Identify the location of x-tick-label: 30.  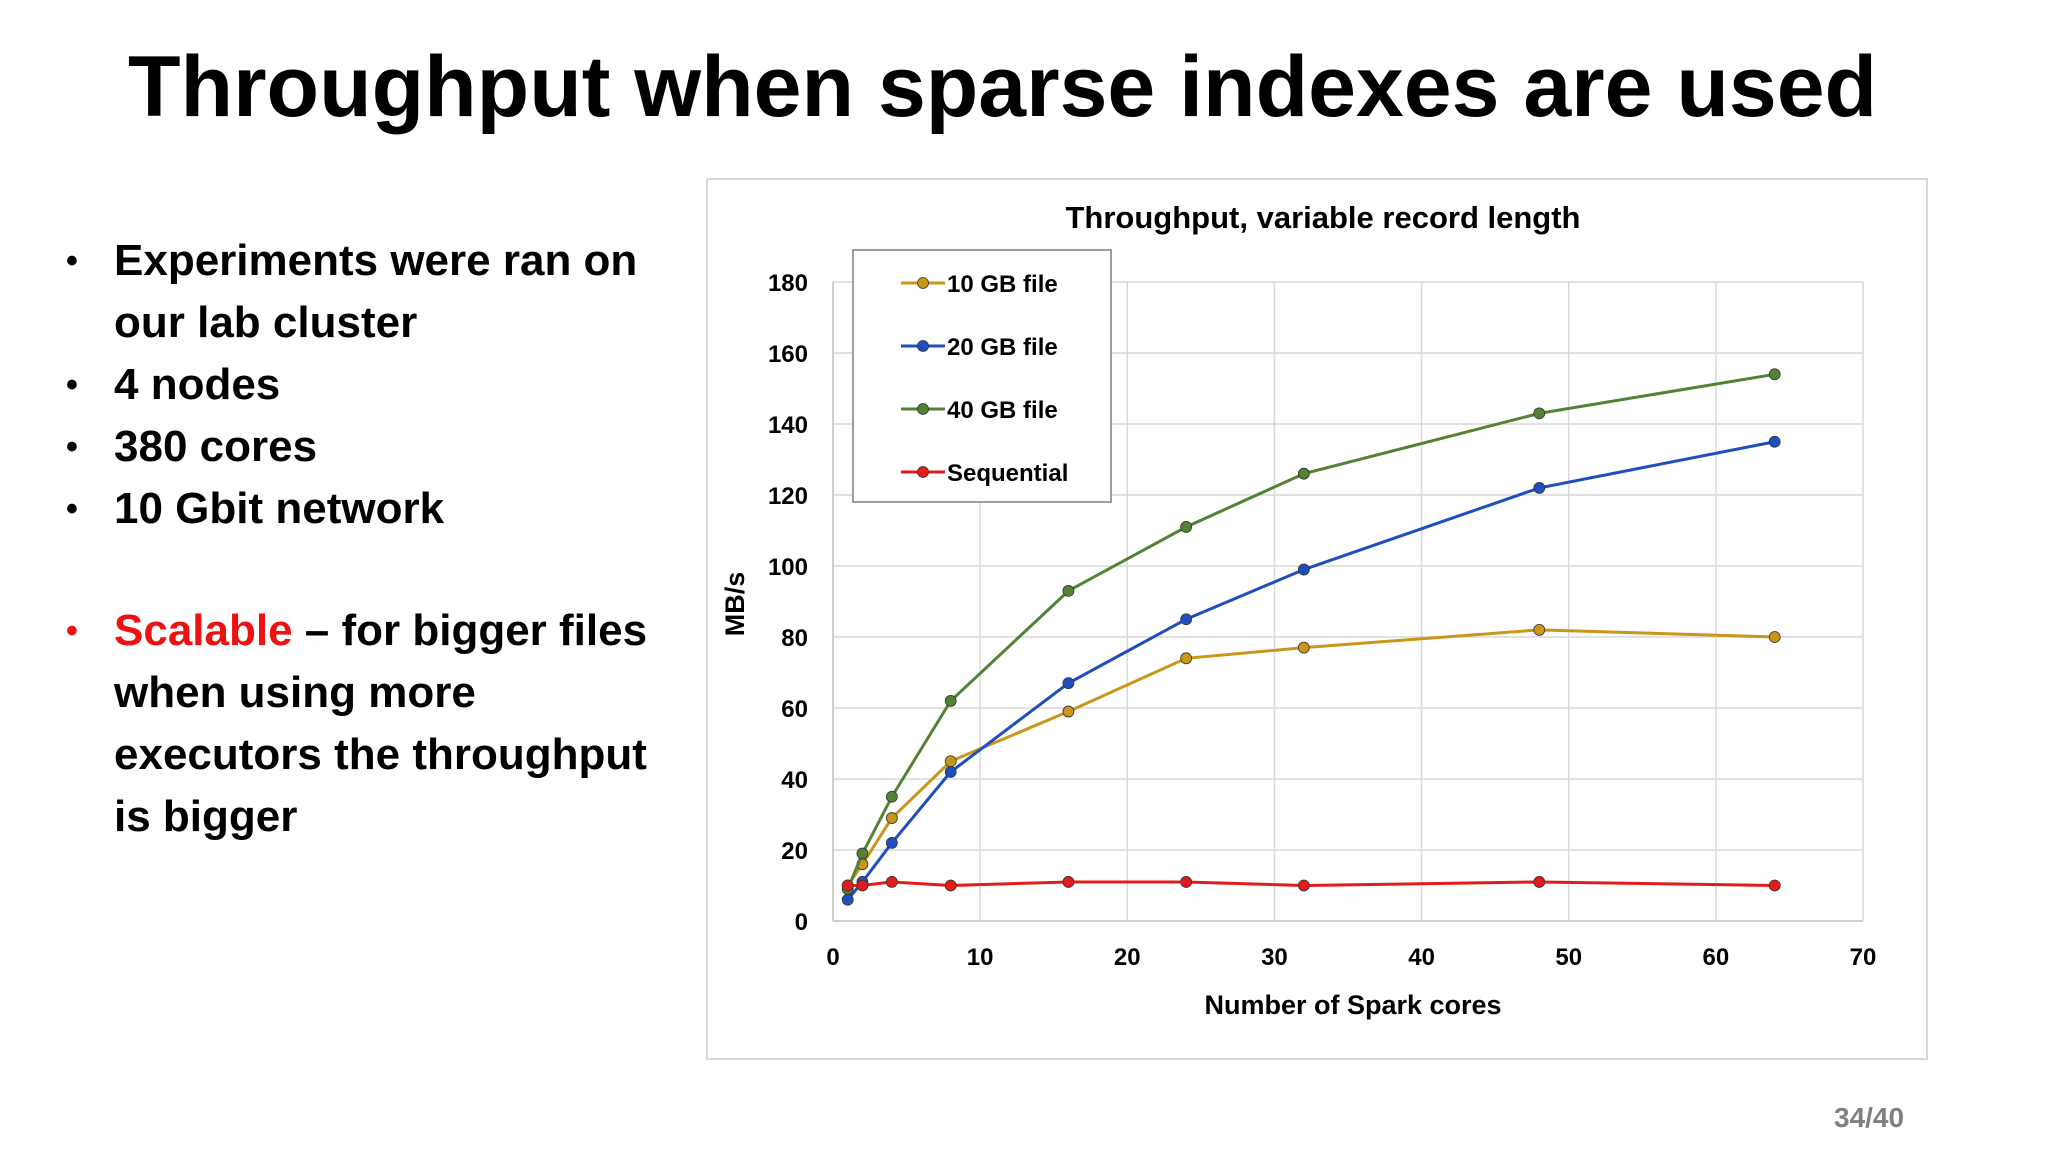
(1274, 957).